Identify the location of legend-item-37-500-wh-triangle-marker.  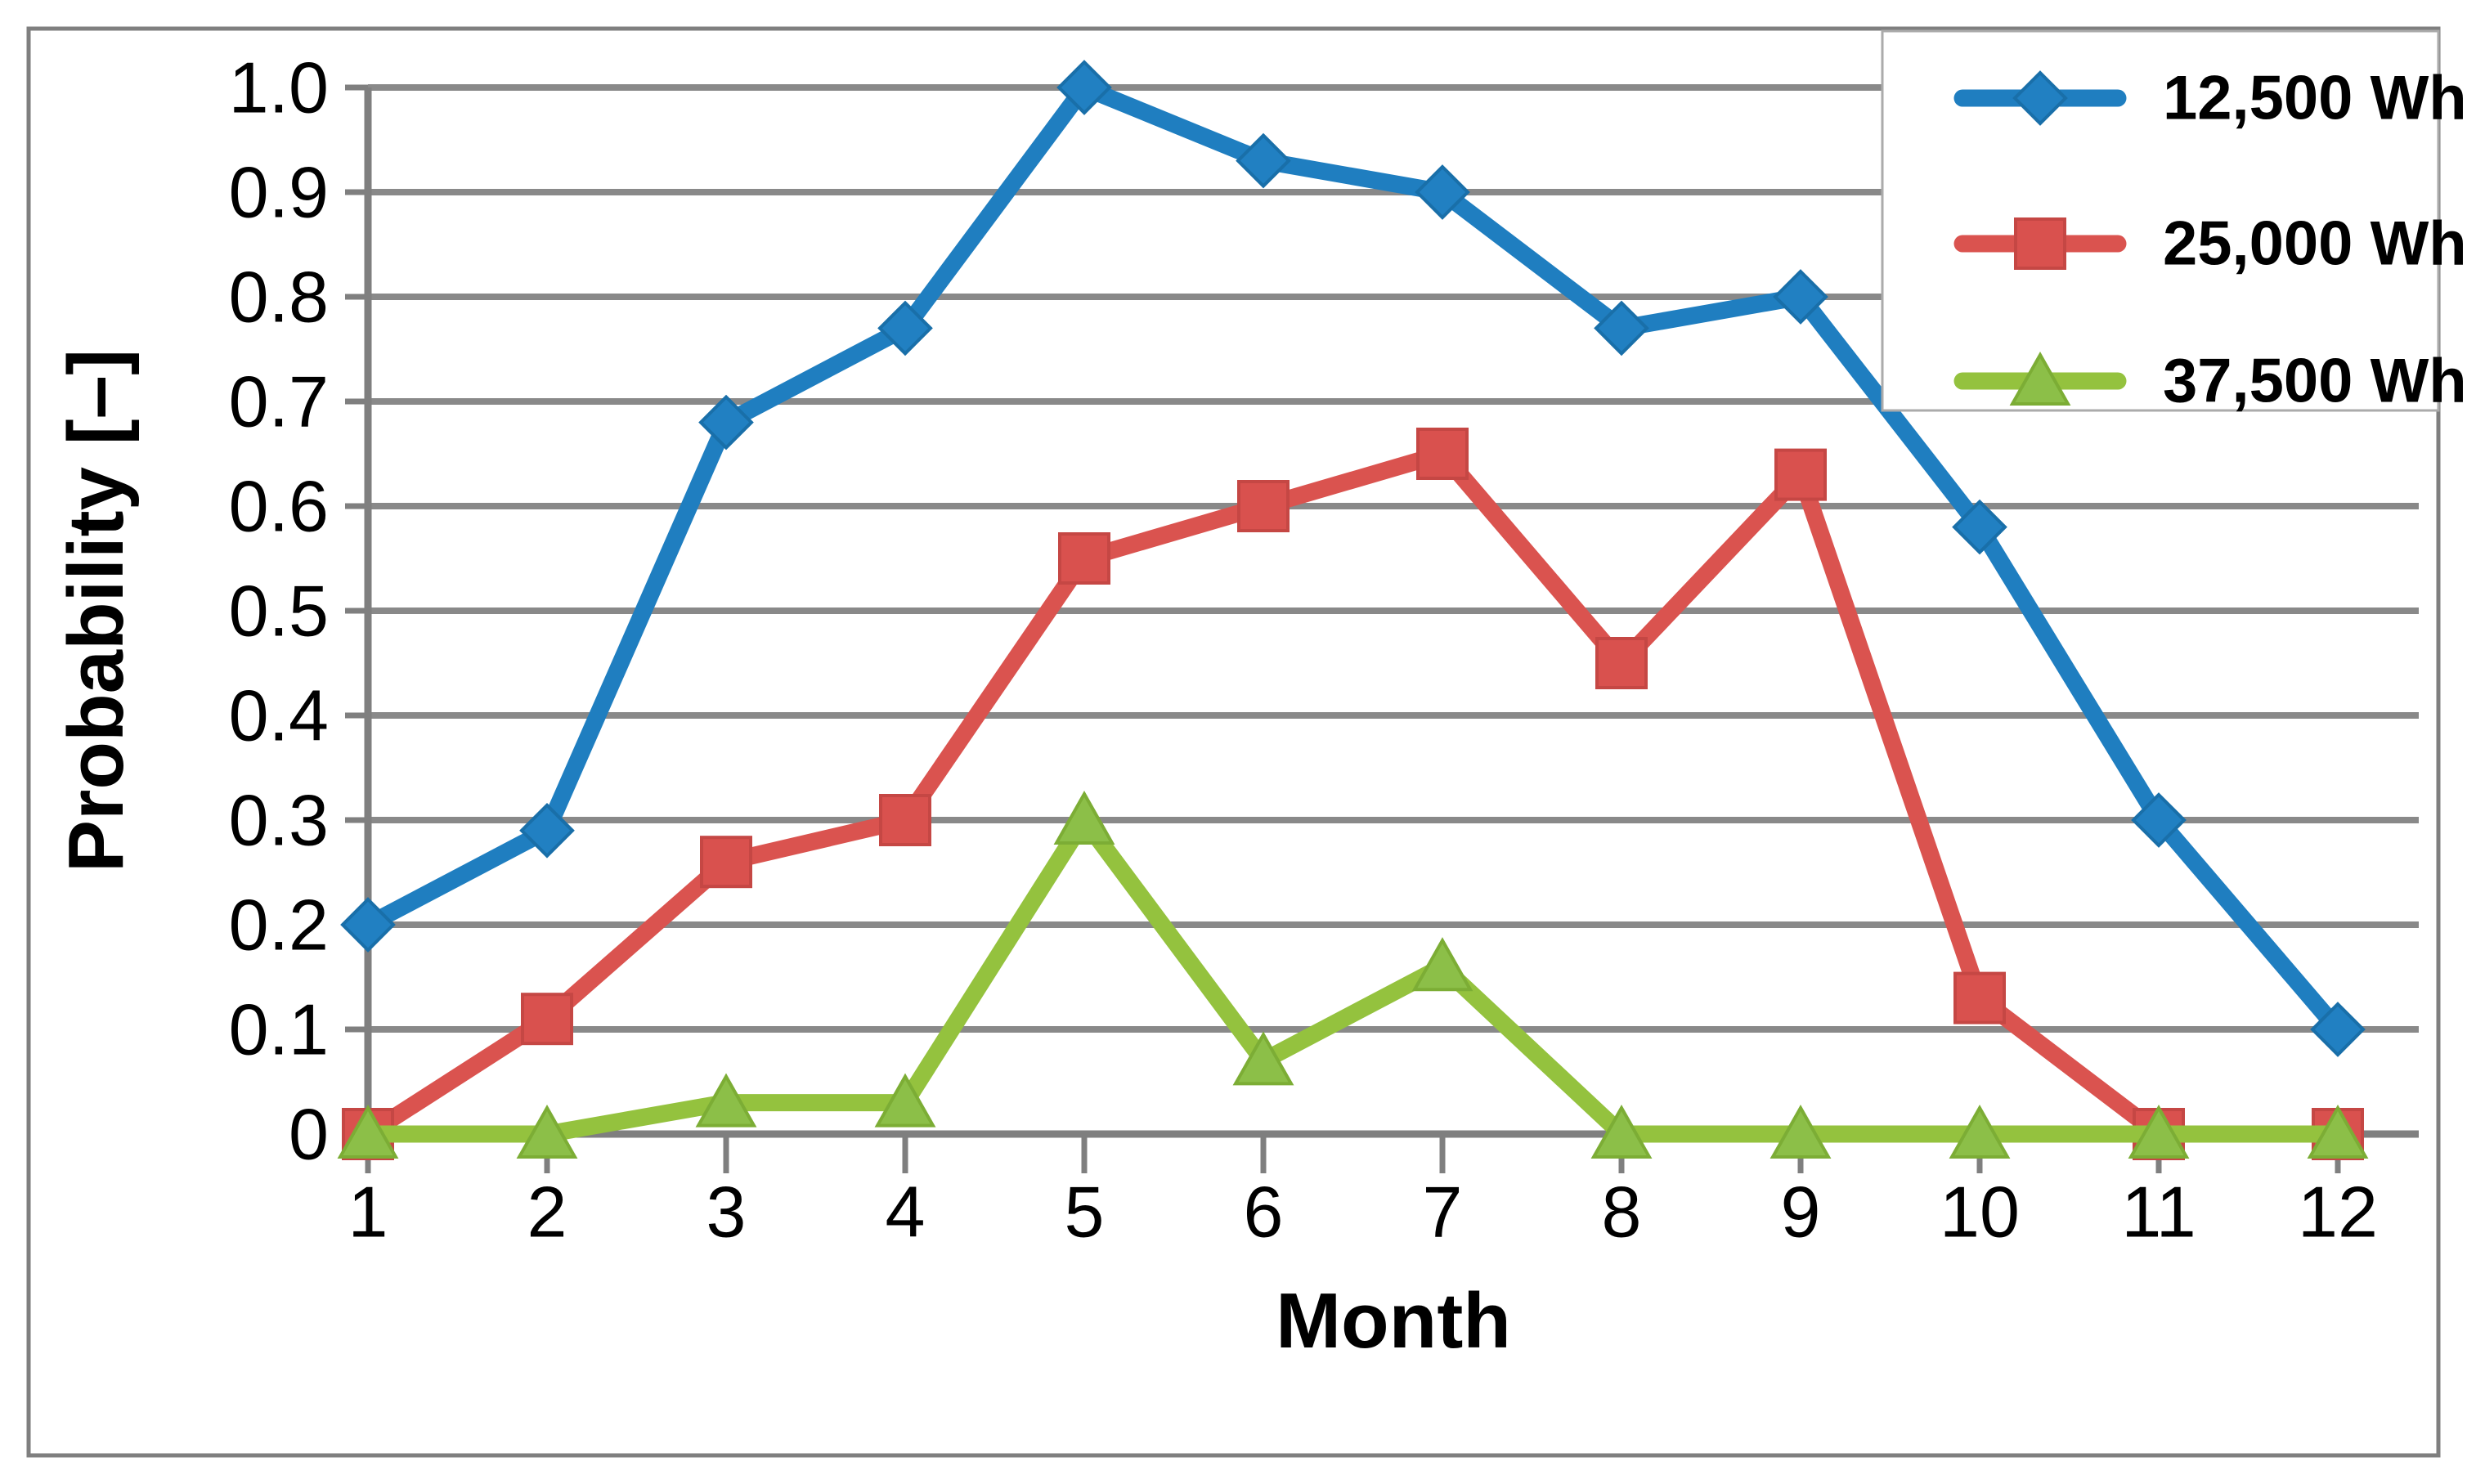
(2040, 378).